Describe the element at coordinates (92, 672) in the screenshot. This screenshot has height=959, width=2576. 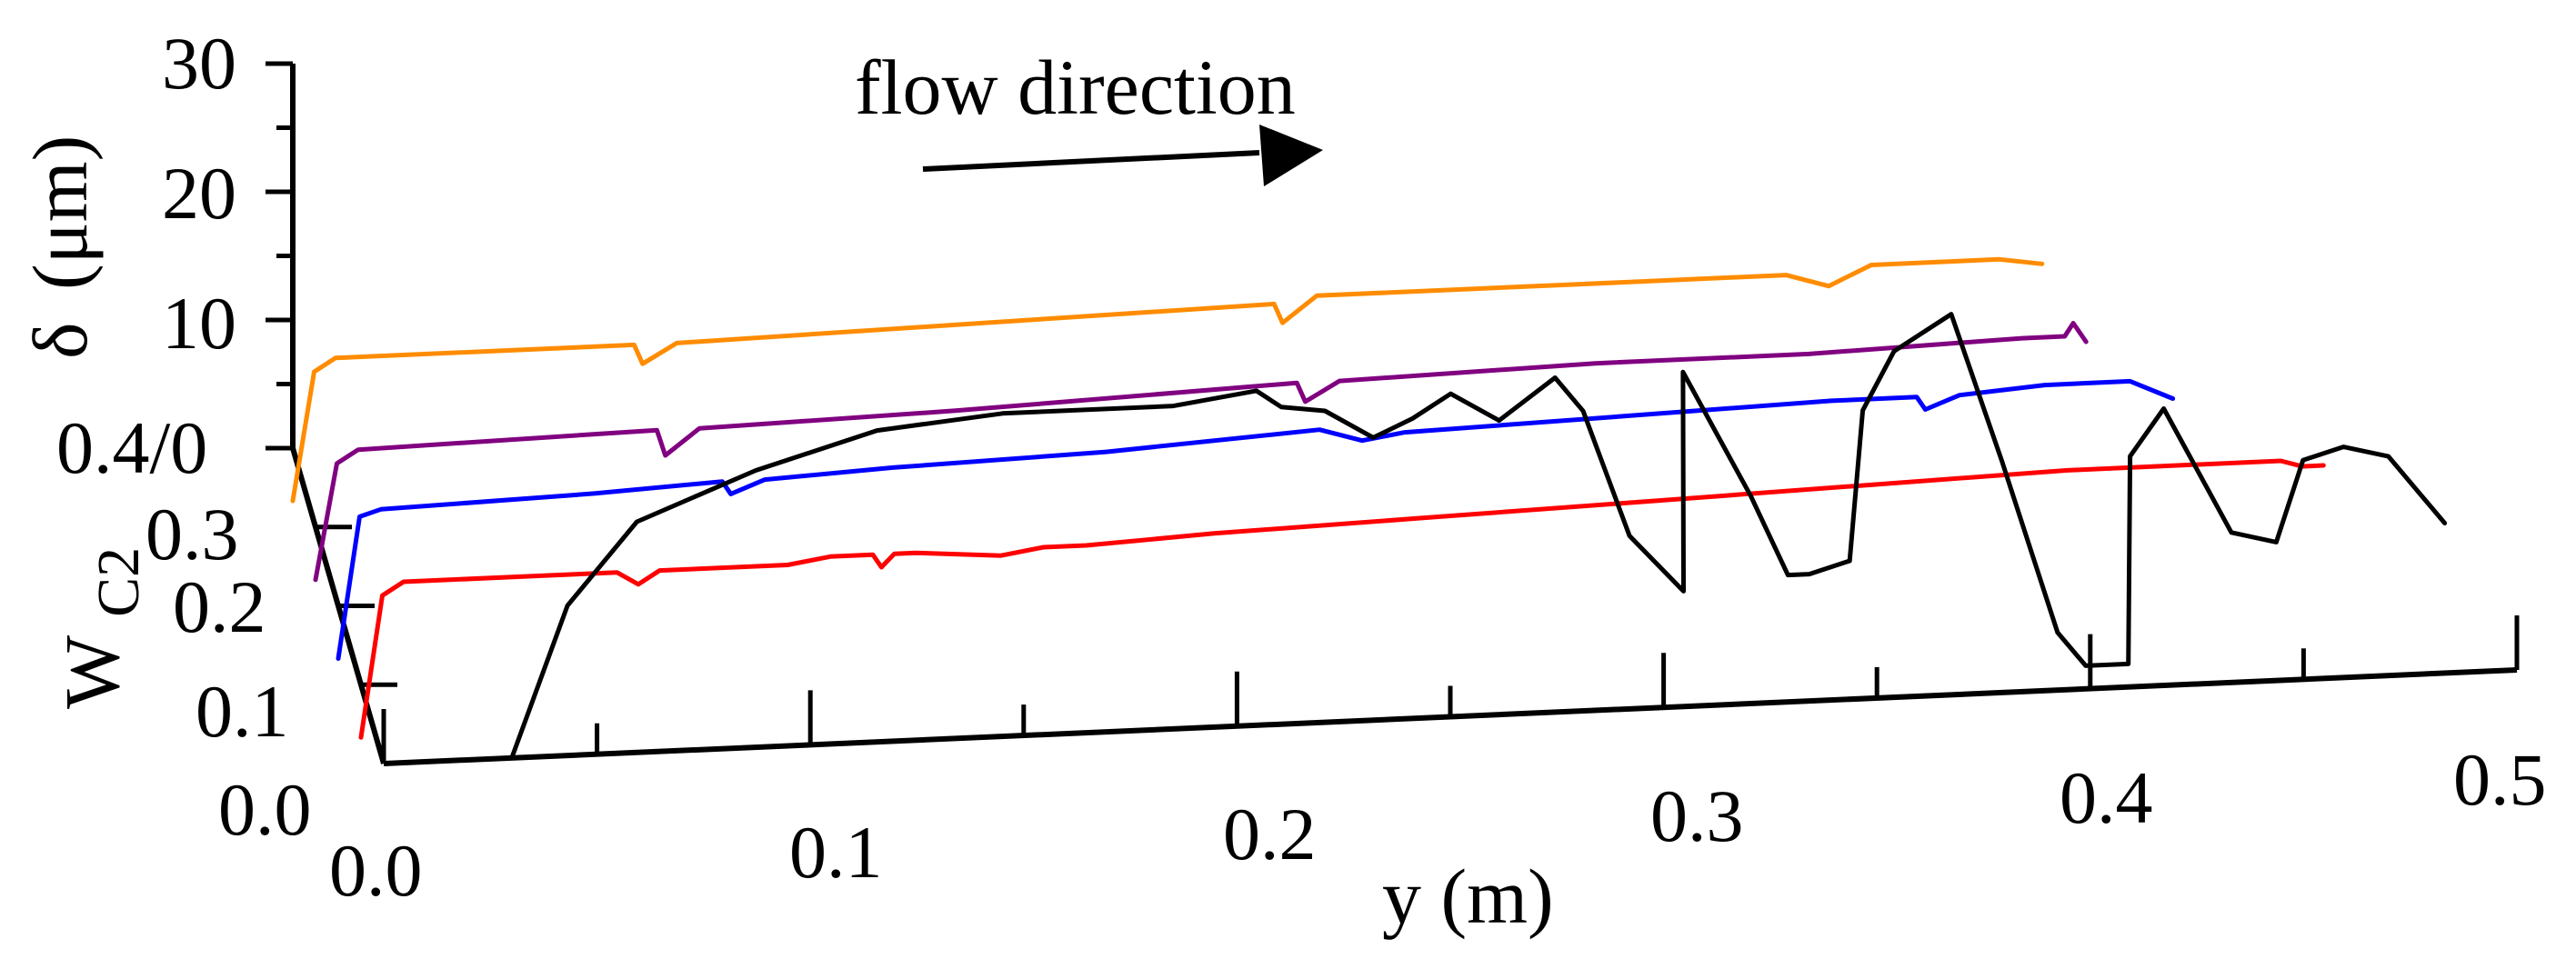
I see `depth-axis-main: W` at that location.